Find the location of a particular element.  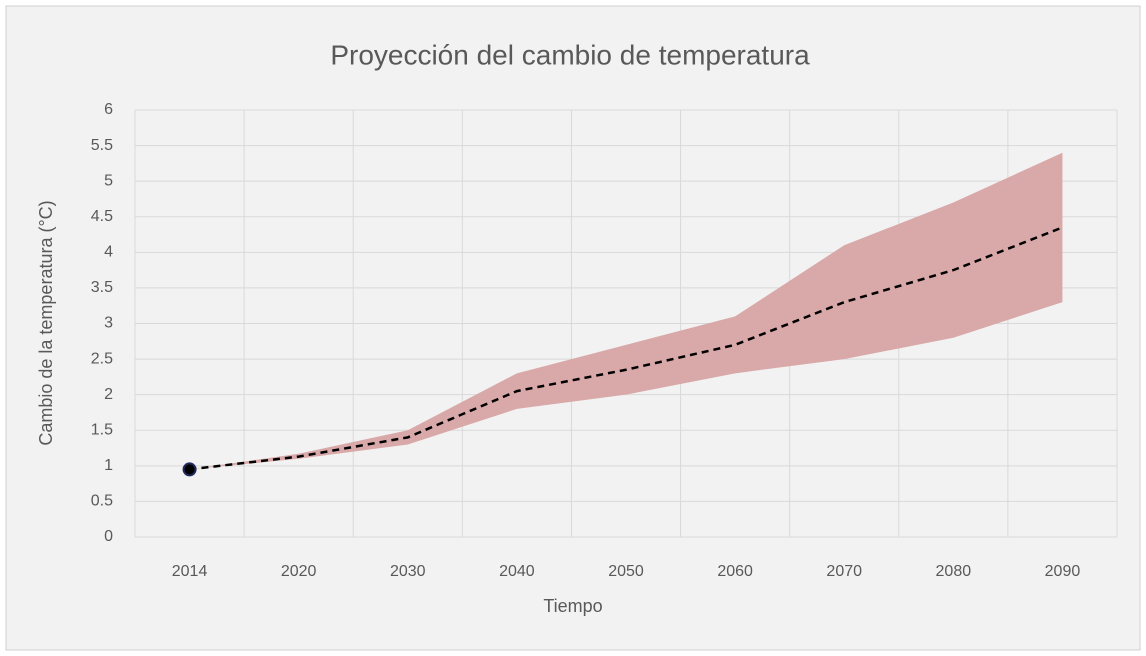

y-tick-label: 2.5 is located at coordinates (102, 358).